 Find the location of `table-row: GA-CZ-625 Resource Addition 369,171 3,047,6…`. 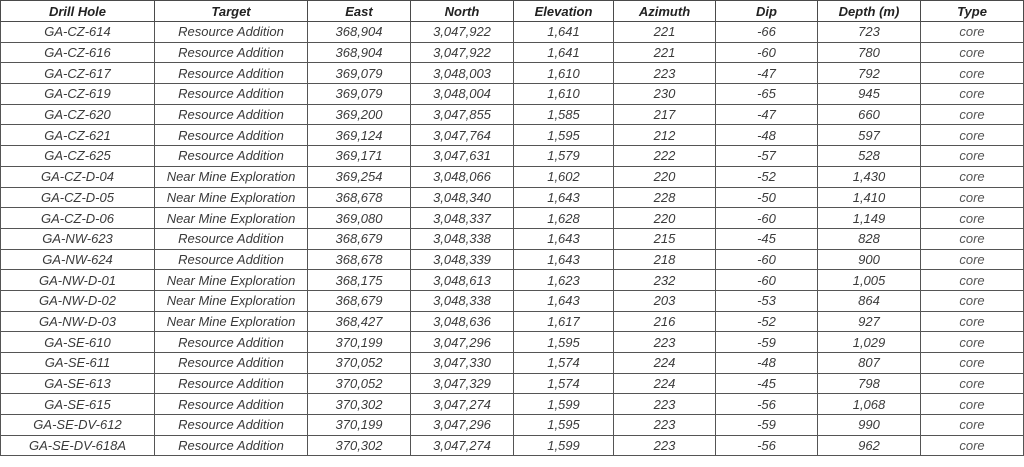

table-row: GA-CZ-625 Resource Addition 369,171 3,047,6… is located at coordinates (512, 156).